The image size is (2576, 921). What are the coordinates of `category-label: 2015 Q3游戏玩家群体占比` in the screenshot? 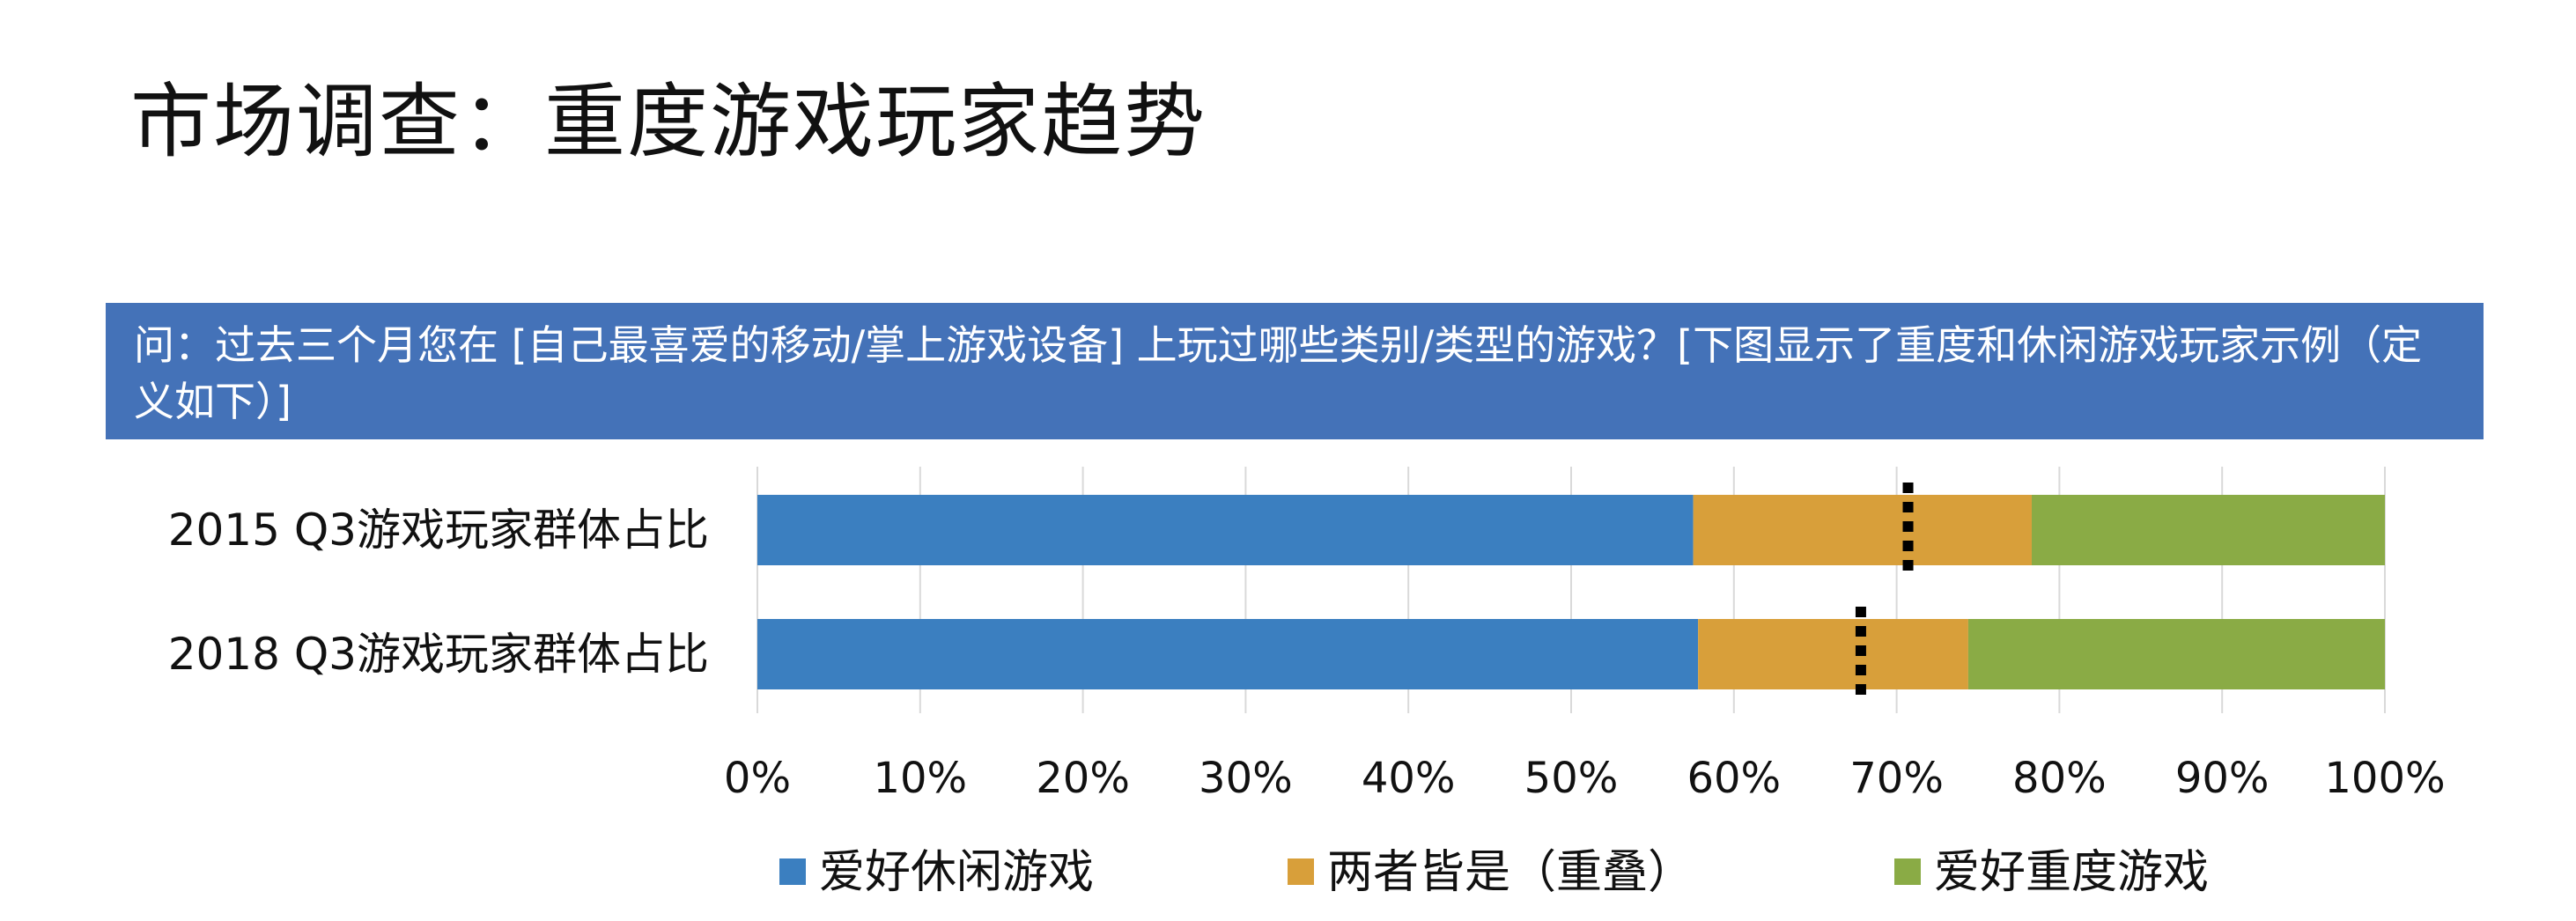 It's located at (438, 530).